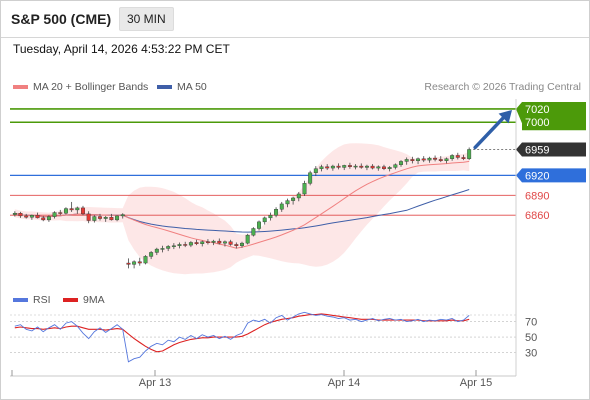 The width and height of the screenshot is (590, 400). I want to click on legend-ma20-label: MA 20 + Bollinger Bands, so click(91, 87).